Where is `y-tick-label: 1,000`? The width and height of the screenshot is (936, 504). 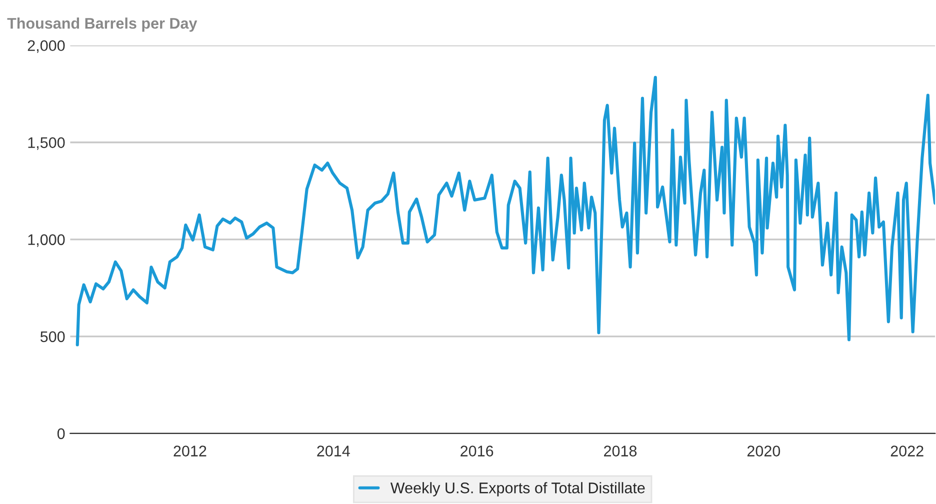
y-tick-label: 1,000 is located at coordinates (46, 240).